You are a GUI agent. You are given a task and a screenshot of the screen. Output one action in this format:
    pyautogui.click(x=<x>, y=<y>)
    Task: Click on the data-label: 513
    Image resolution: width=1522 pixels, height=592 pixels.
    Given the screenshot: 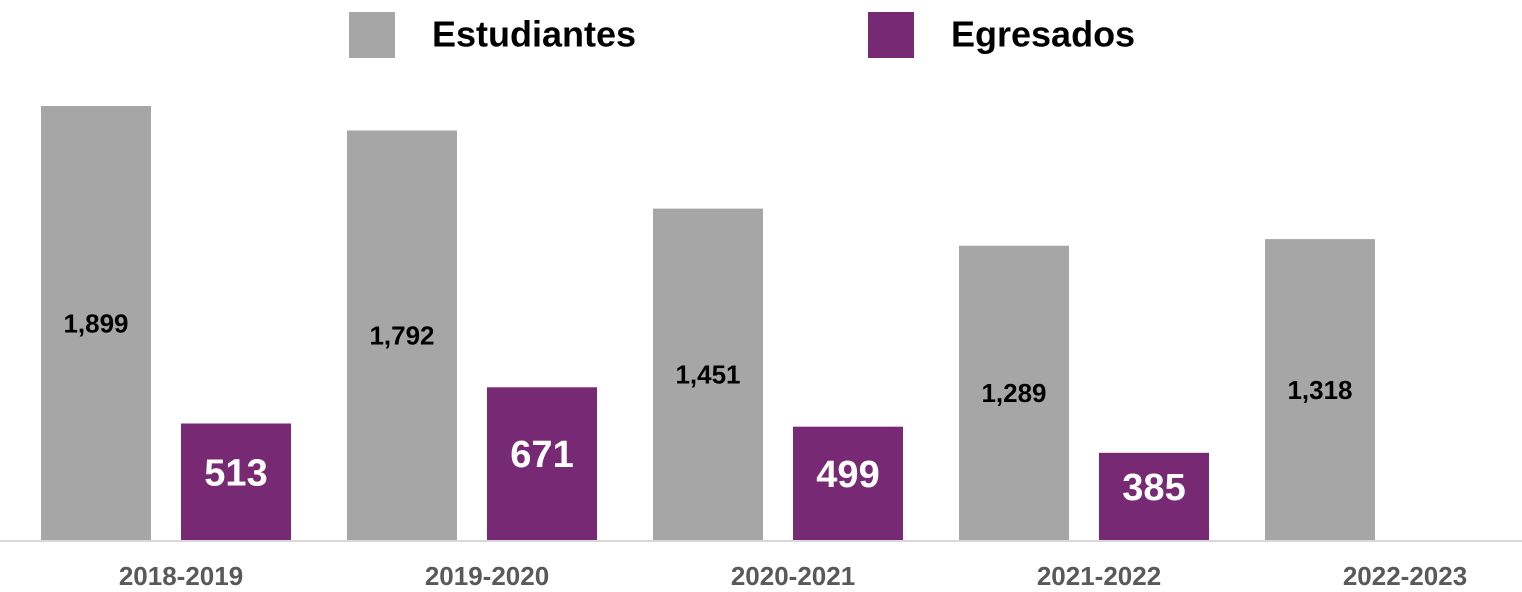 What is the action you would take?
    pyautogui.click(x=235, y=473)
    